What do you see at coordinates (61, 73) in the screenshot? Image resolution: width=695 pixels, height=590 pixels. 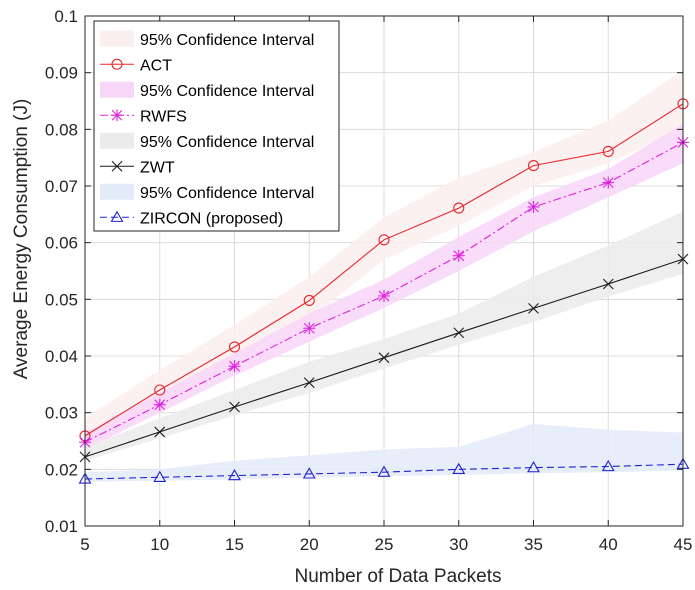 I see `y-tick-label: 0.09` at bounding box center [61, 73].